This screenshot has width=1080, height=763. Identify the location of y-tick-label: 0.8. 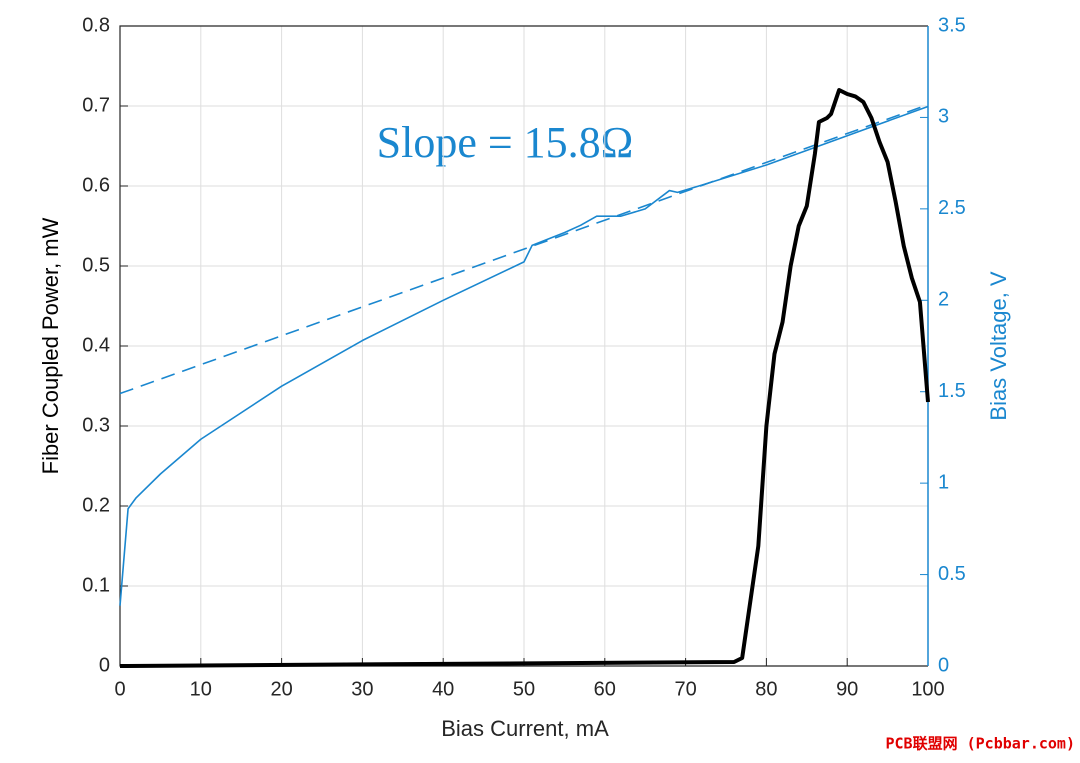
(96, 25).